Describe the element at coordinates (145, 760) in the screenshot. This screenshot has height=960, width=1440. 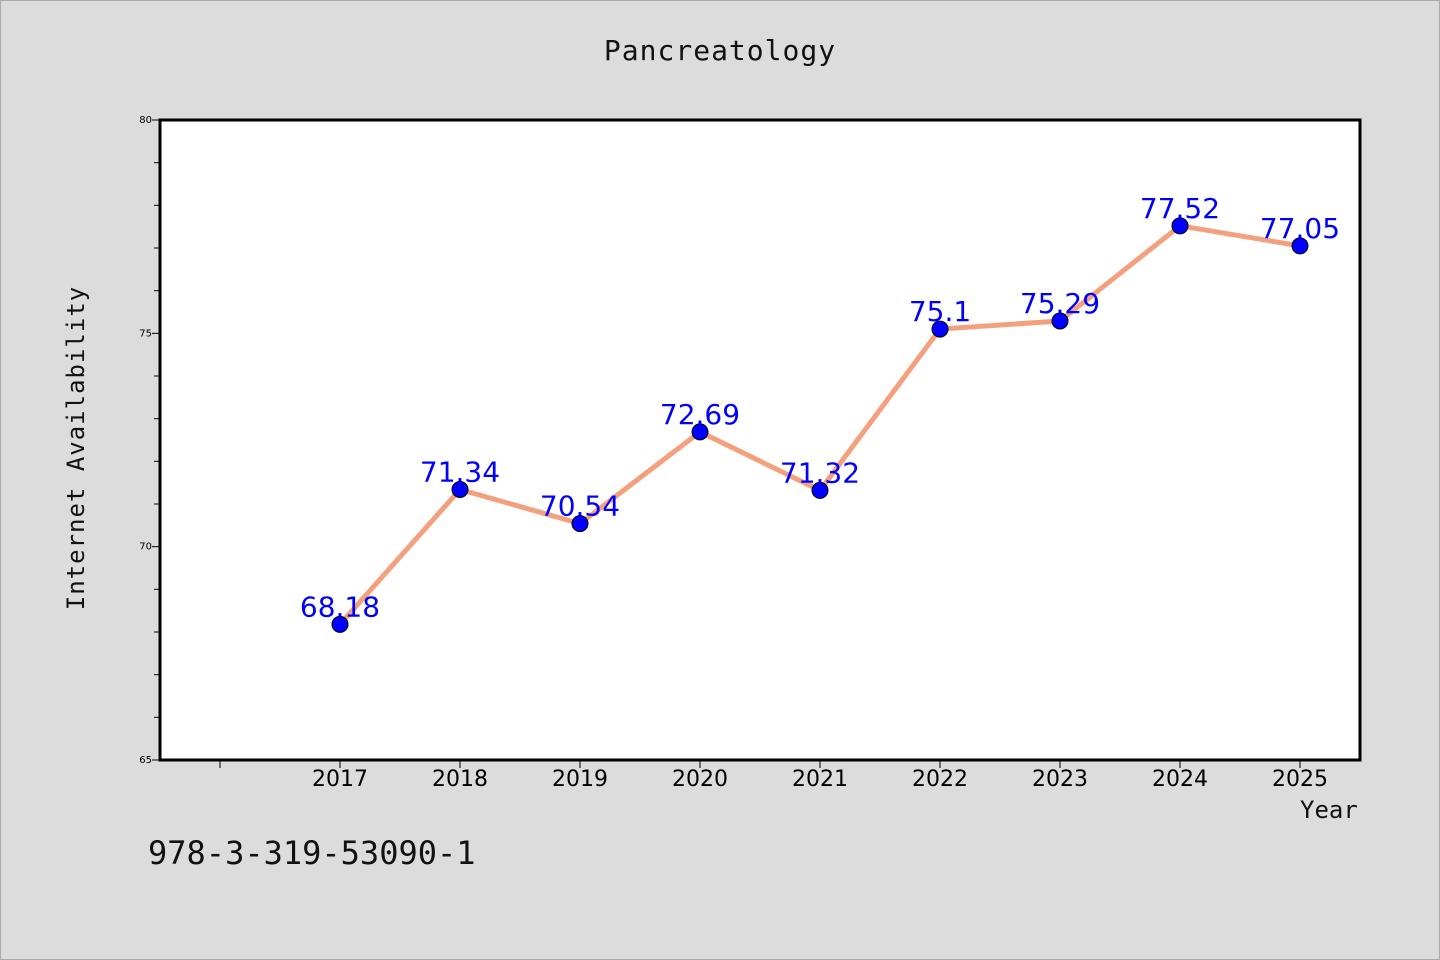
I see `y-tick-label: 65` at that location.